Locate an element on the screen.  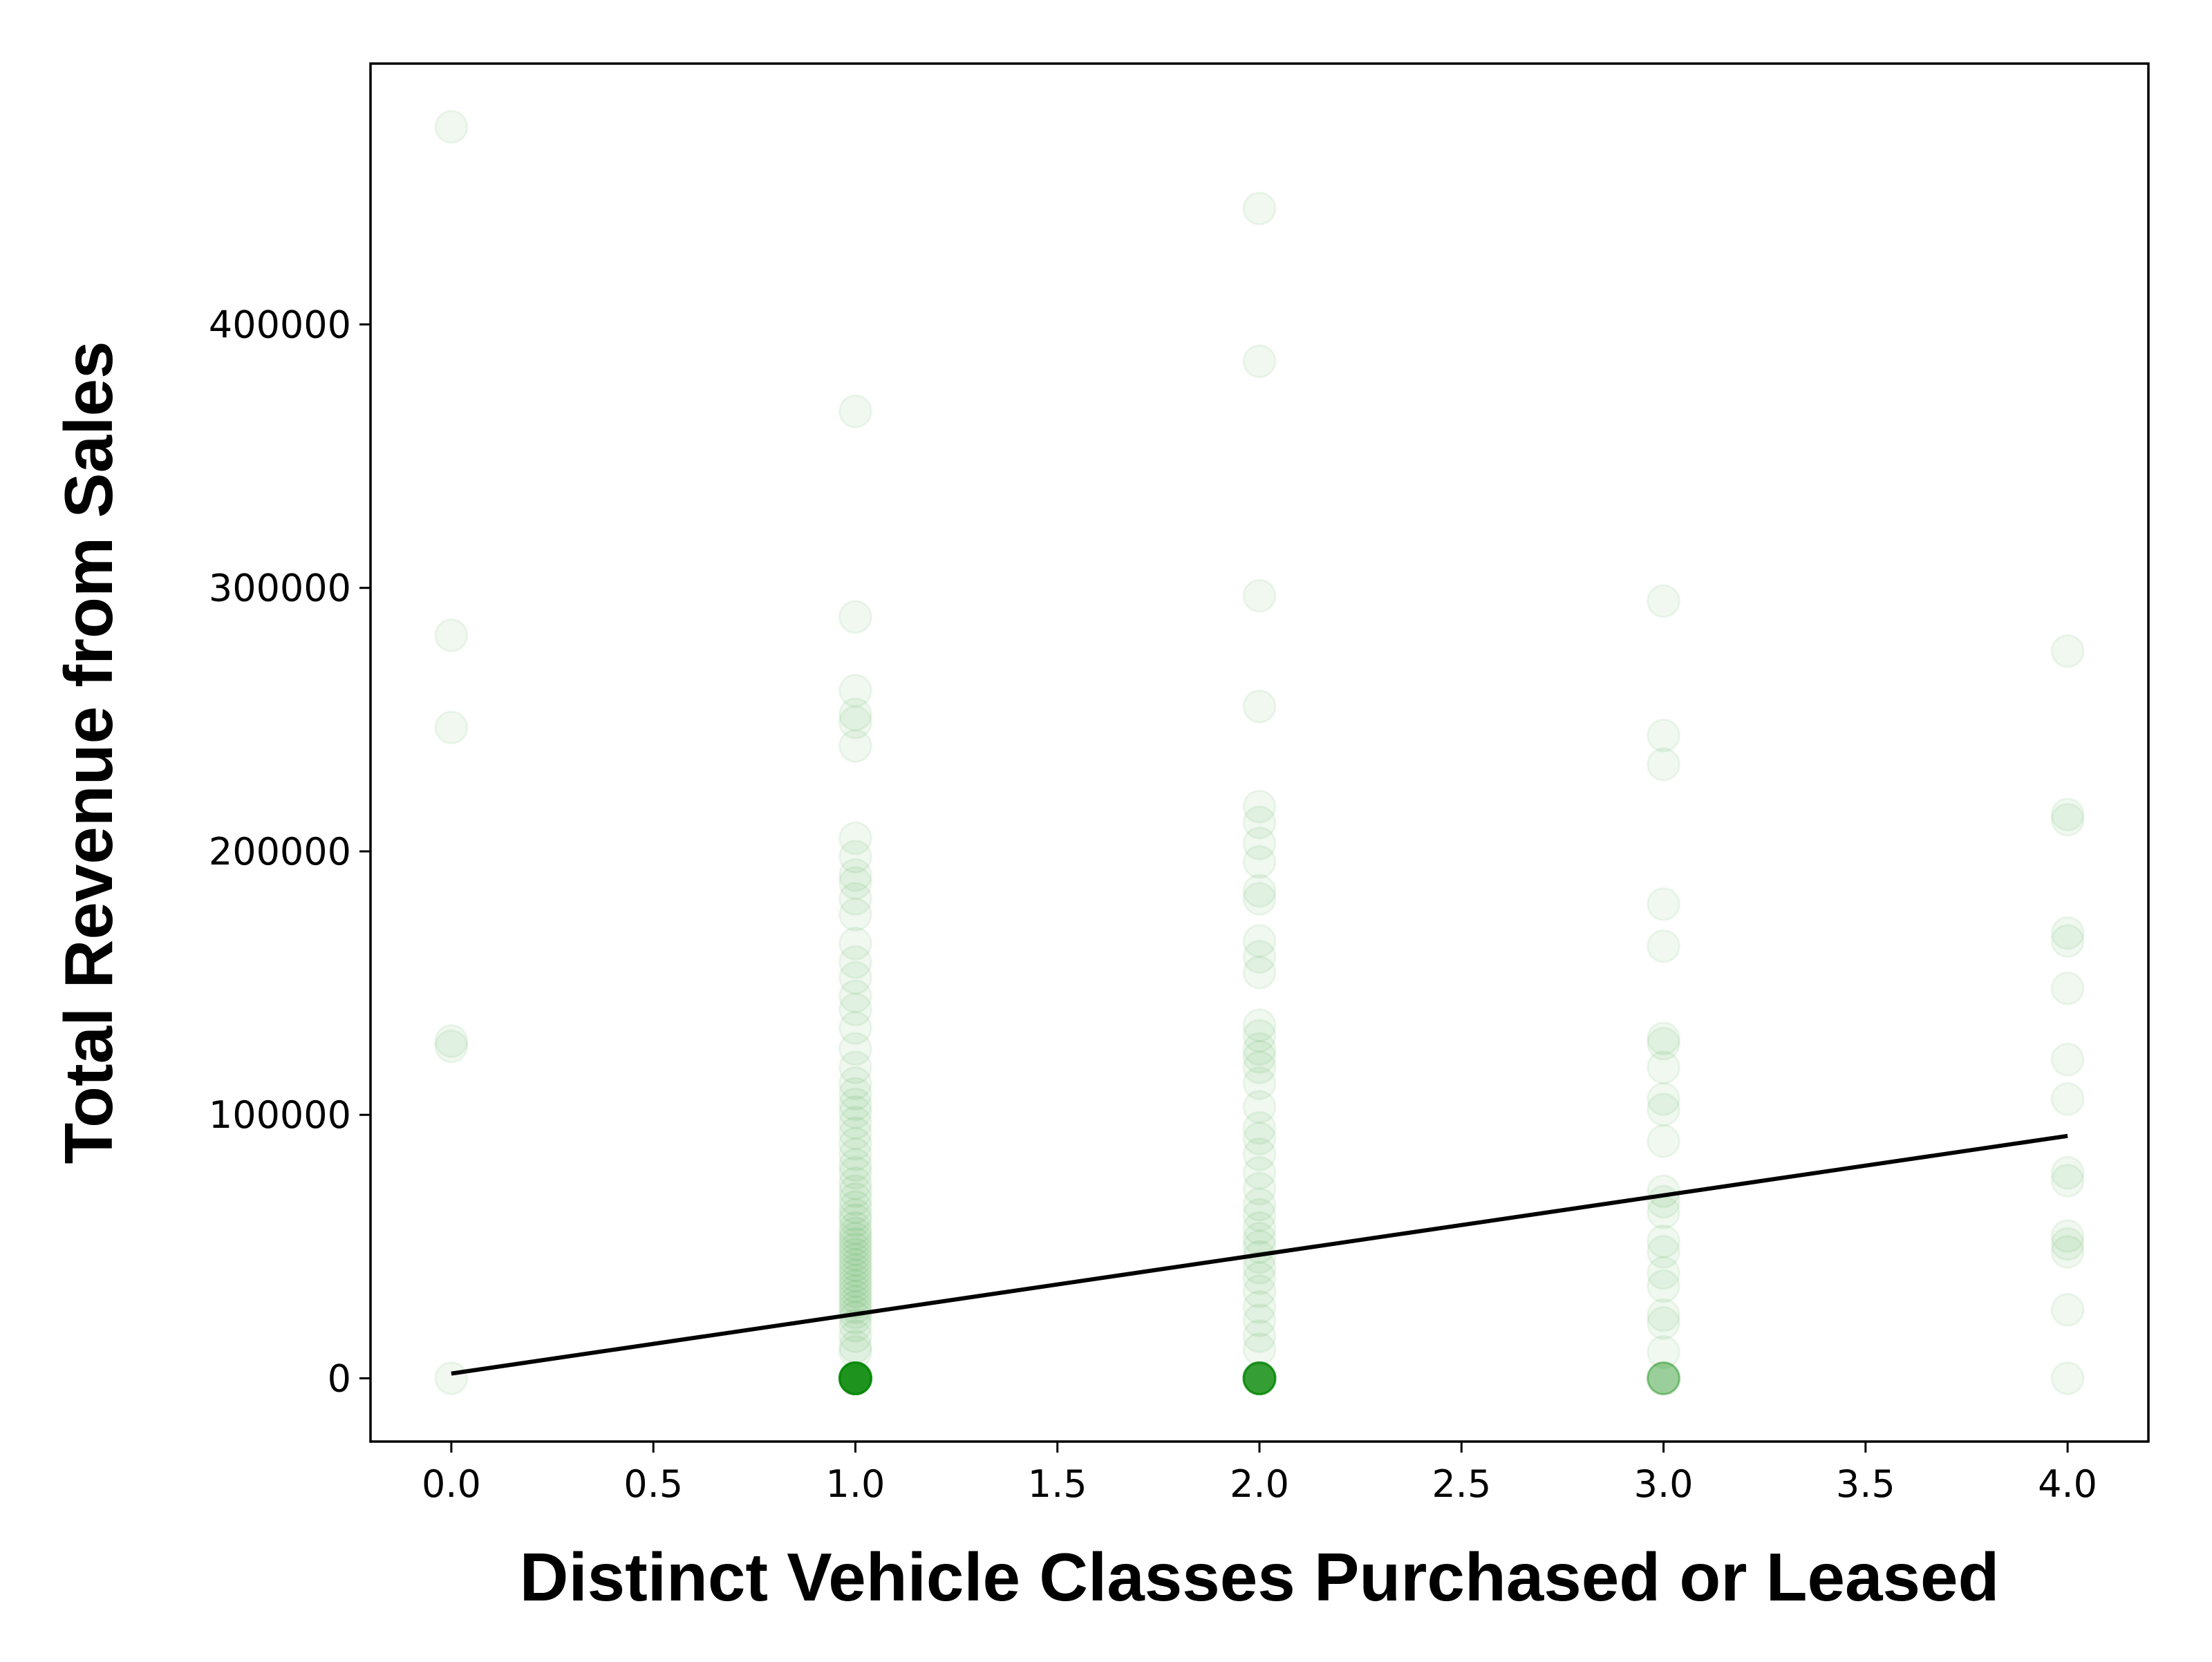
fit-line-layer is located at coordinates (1259, 1254).